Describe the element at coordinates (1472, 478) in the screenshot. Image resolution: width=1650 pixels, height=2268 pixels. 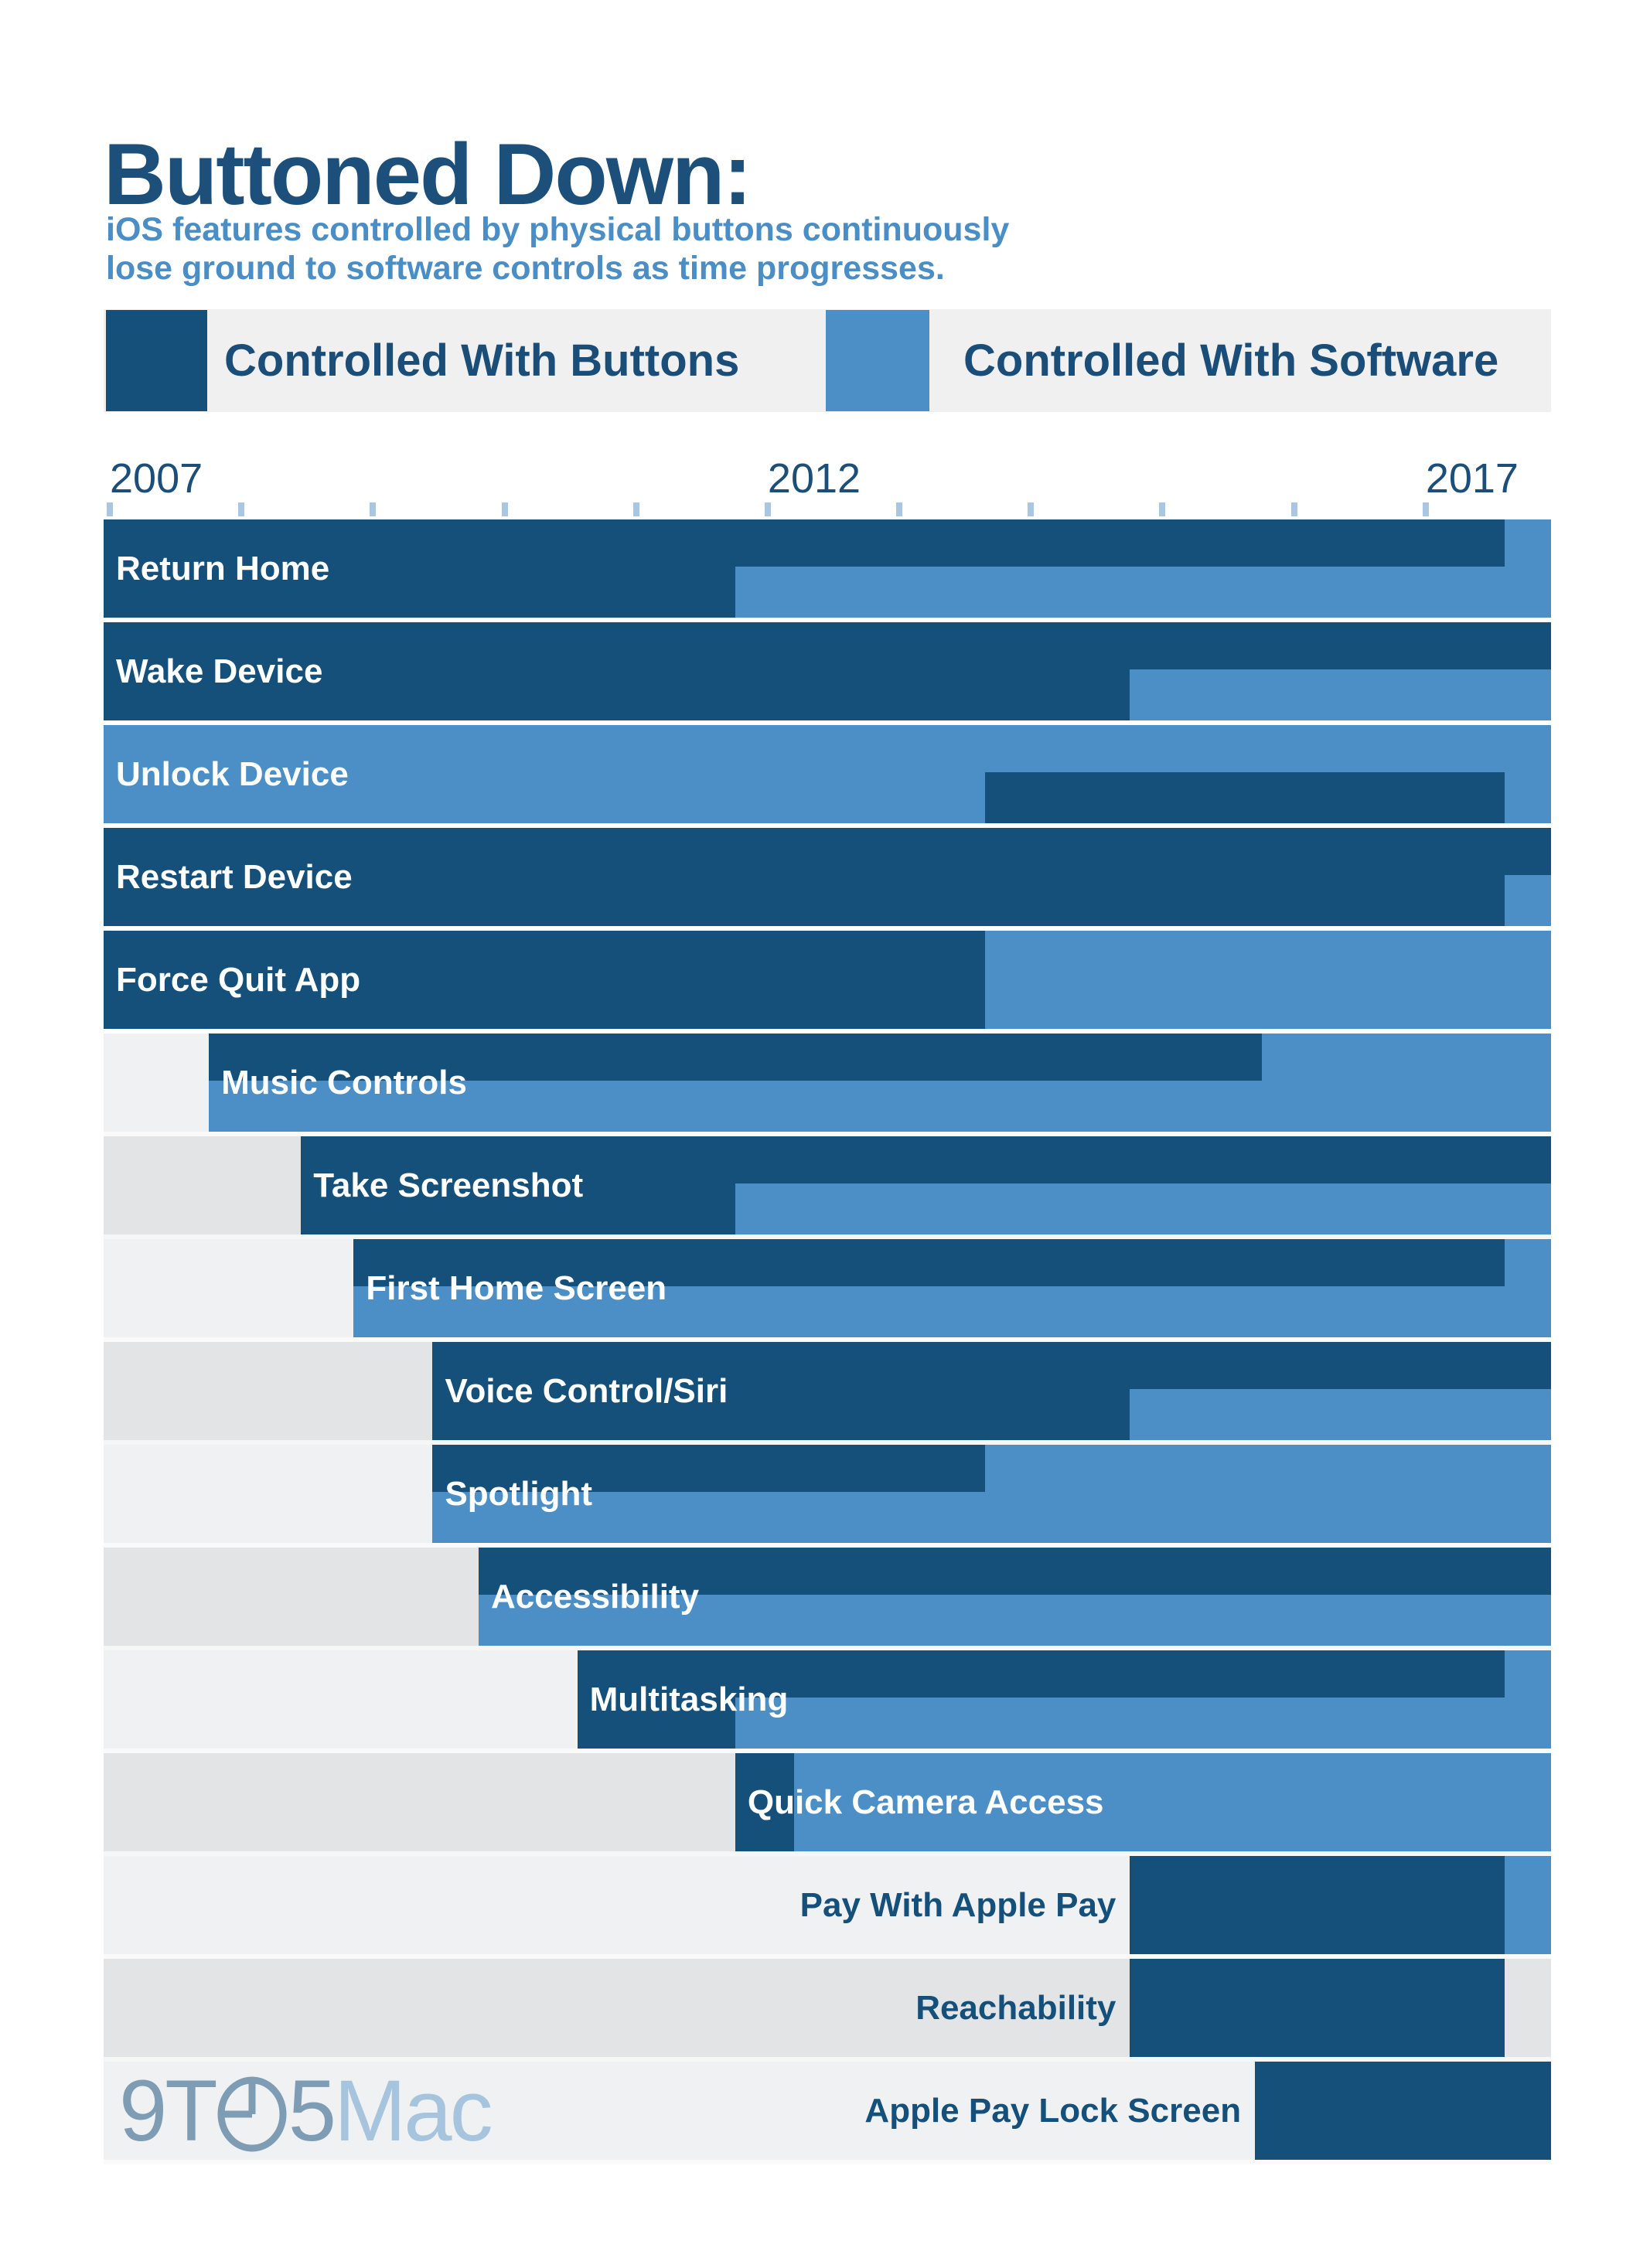
I see `axis-year-label-2017: 2017` at that location.